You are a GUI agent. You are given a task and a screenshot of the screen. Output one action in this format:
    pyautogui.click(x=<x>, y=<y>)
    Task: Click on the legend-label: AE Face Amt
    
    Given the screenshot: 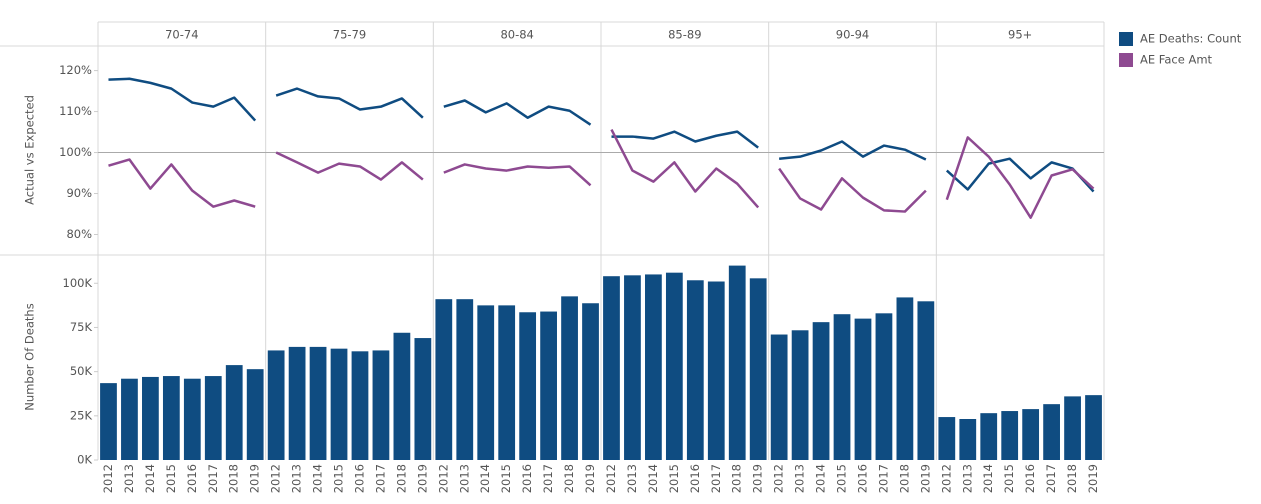 What is the action you would take?
    pyautogui.click(x=1176, y=60)
    